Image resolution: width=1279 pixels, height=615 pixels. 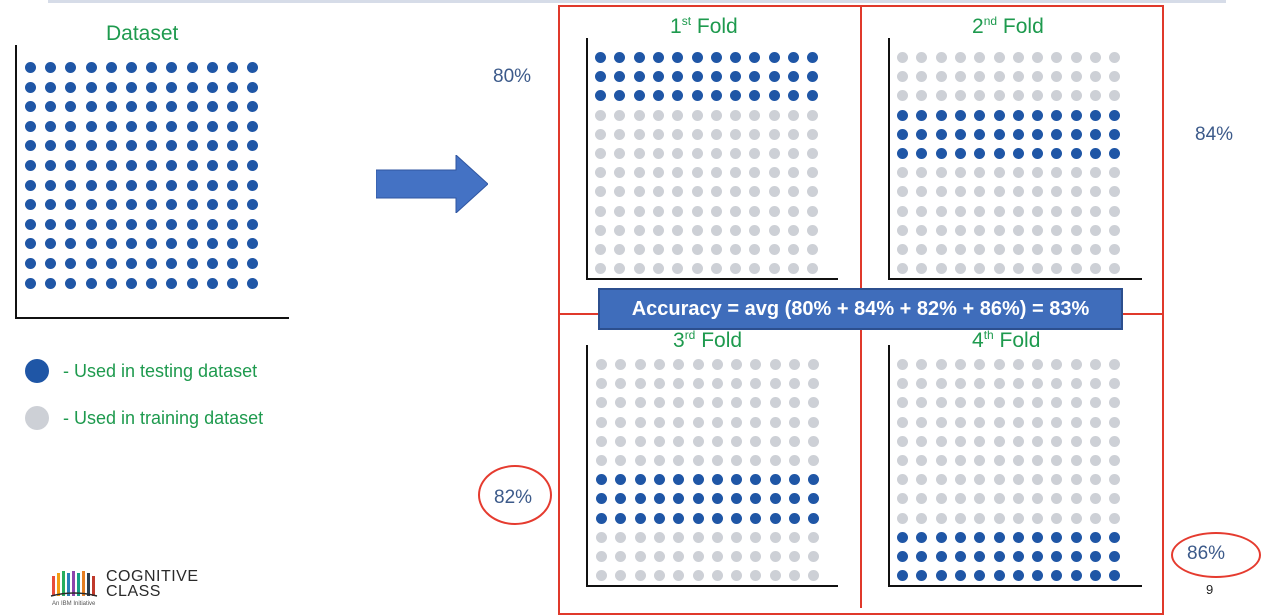 What do you see at coordinates (74, 604) in the screenshot?
I see `logo-tagline: An IBM Initiative` at bounding box center [74, 604].